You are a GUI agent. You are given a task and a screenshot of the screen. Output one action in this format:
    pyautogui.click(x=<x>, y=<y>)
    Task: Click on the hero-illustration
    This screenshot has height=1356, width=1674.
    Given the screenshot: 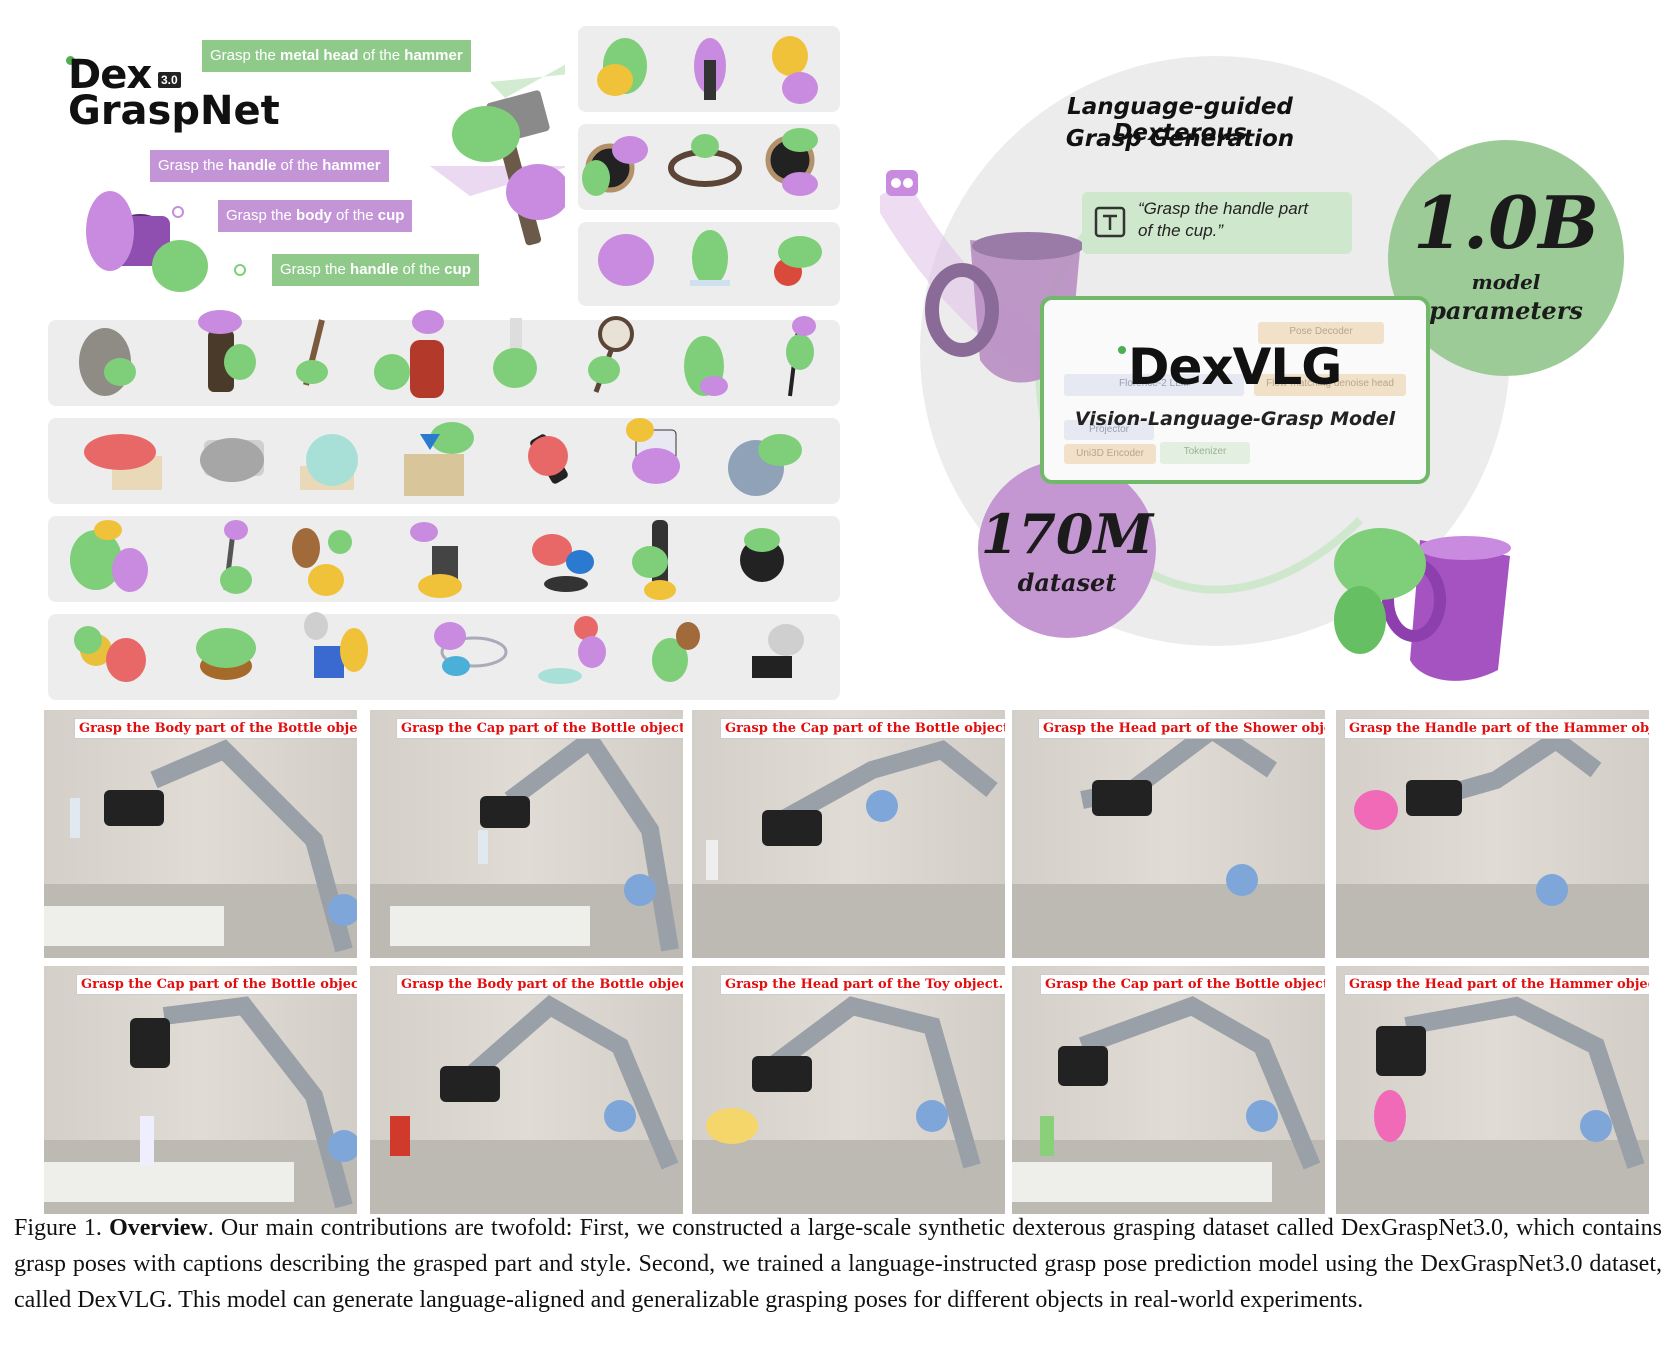 What is the action you would take?
    pyautogui.click(x=325, y=178)
    